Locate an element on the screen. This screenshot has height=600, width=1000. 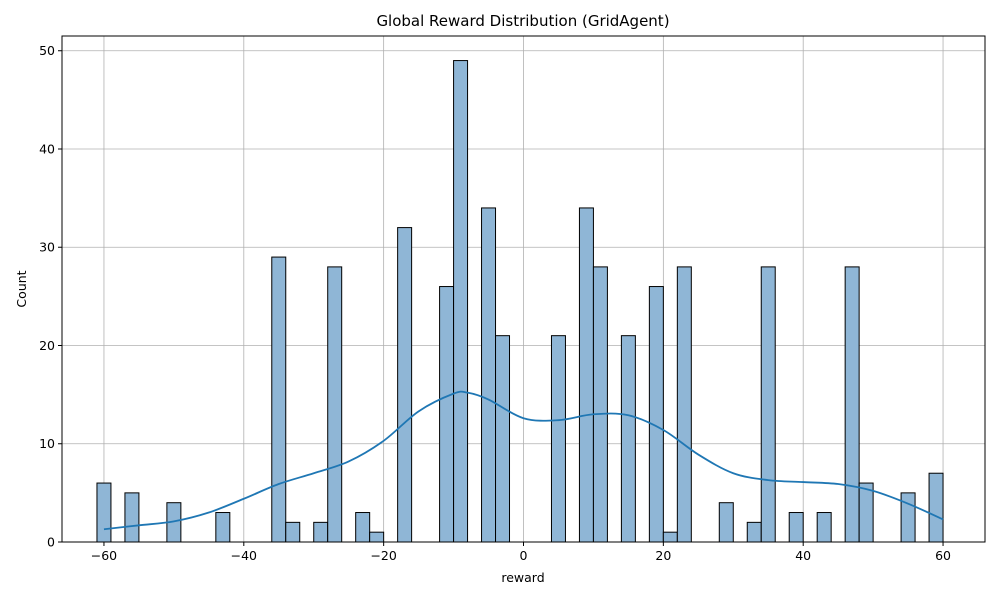
y-tick-label: 10 is located at coordinates (47, 443).